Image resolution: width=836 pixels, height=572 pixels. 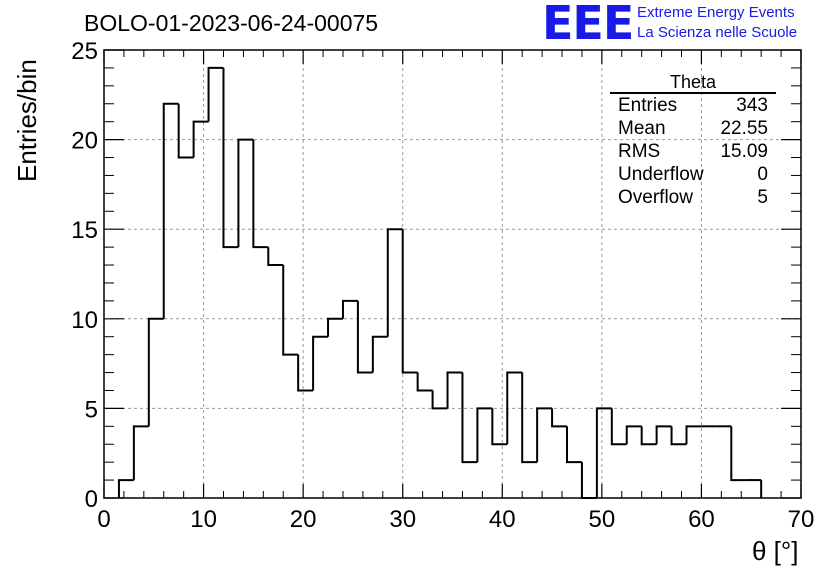 What do you see at coordinates (91, 409) in the screenshot?
I see `y-tick-label: 5` at bounding box center [91, 409].